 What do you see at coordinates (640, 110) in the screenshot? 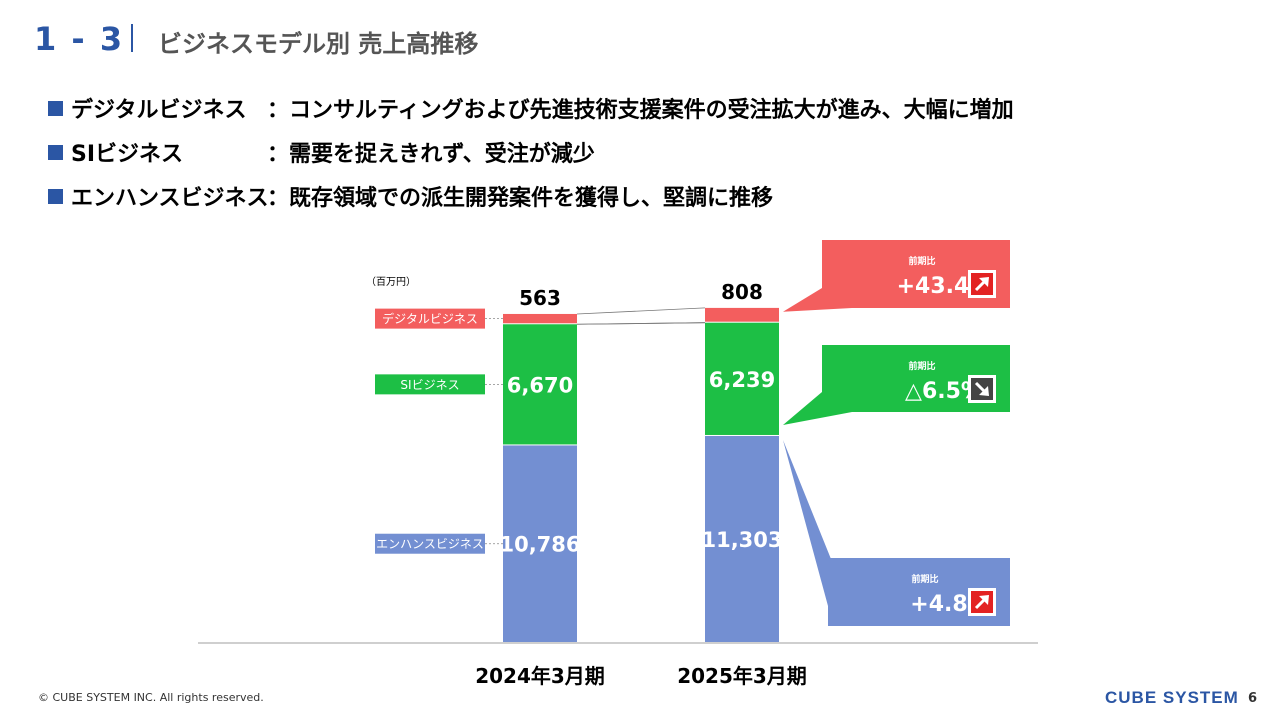
I see `bullet-desc: ：コンサルティングおよび先進技術支援案件の受注拡大が進み、大幅に増加` at bounding box center [640, 110].